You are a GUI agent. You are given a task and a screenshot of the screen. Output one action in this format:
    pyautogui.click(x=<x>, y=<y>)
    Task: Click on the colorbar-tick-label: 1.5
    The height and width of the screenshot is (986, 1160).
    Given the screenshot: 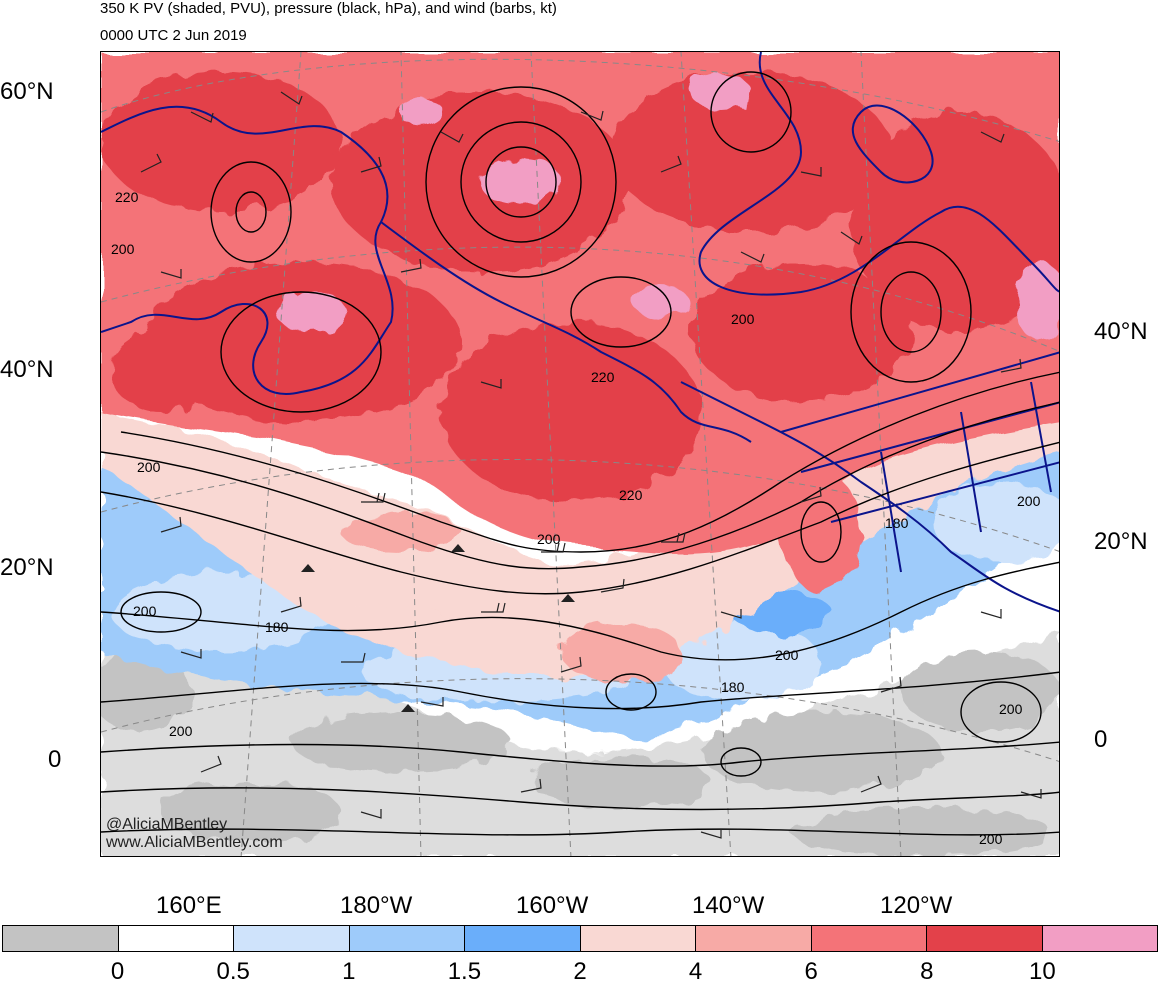 What is the action you would take?
    pyautogui.click(x=464, y=971)
    